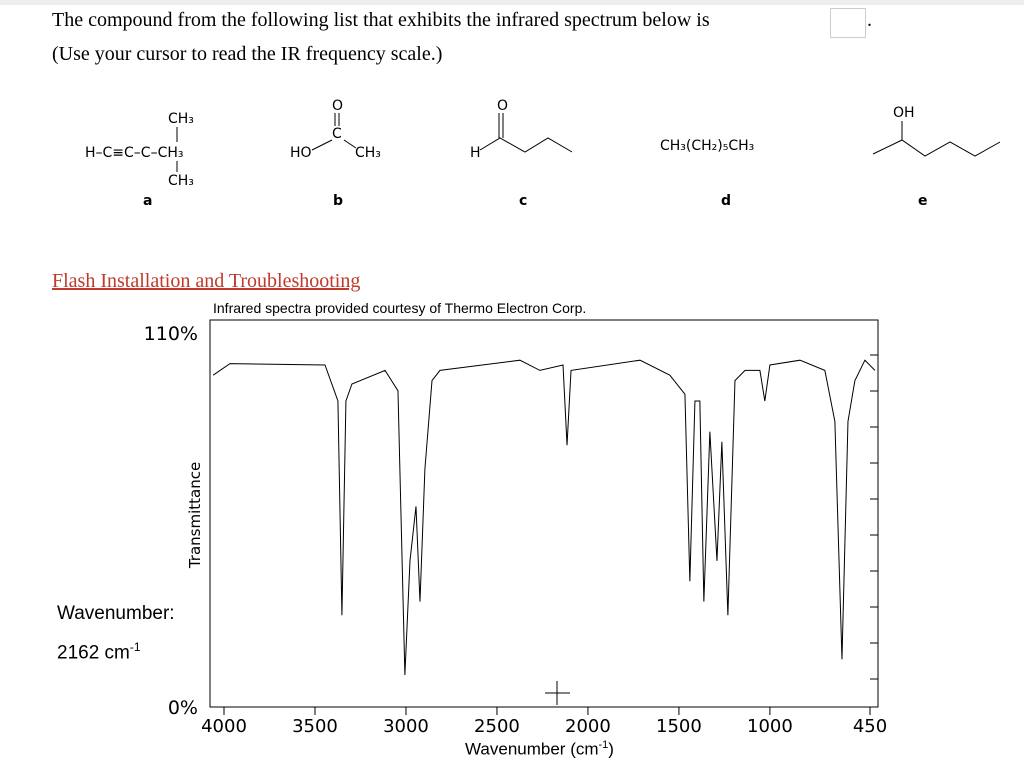  Describe the element at coordinates (497, 726) in the screenshot. I see `x-tick-label: 2500` at that location.